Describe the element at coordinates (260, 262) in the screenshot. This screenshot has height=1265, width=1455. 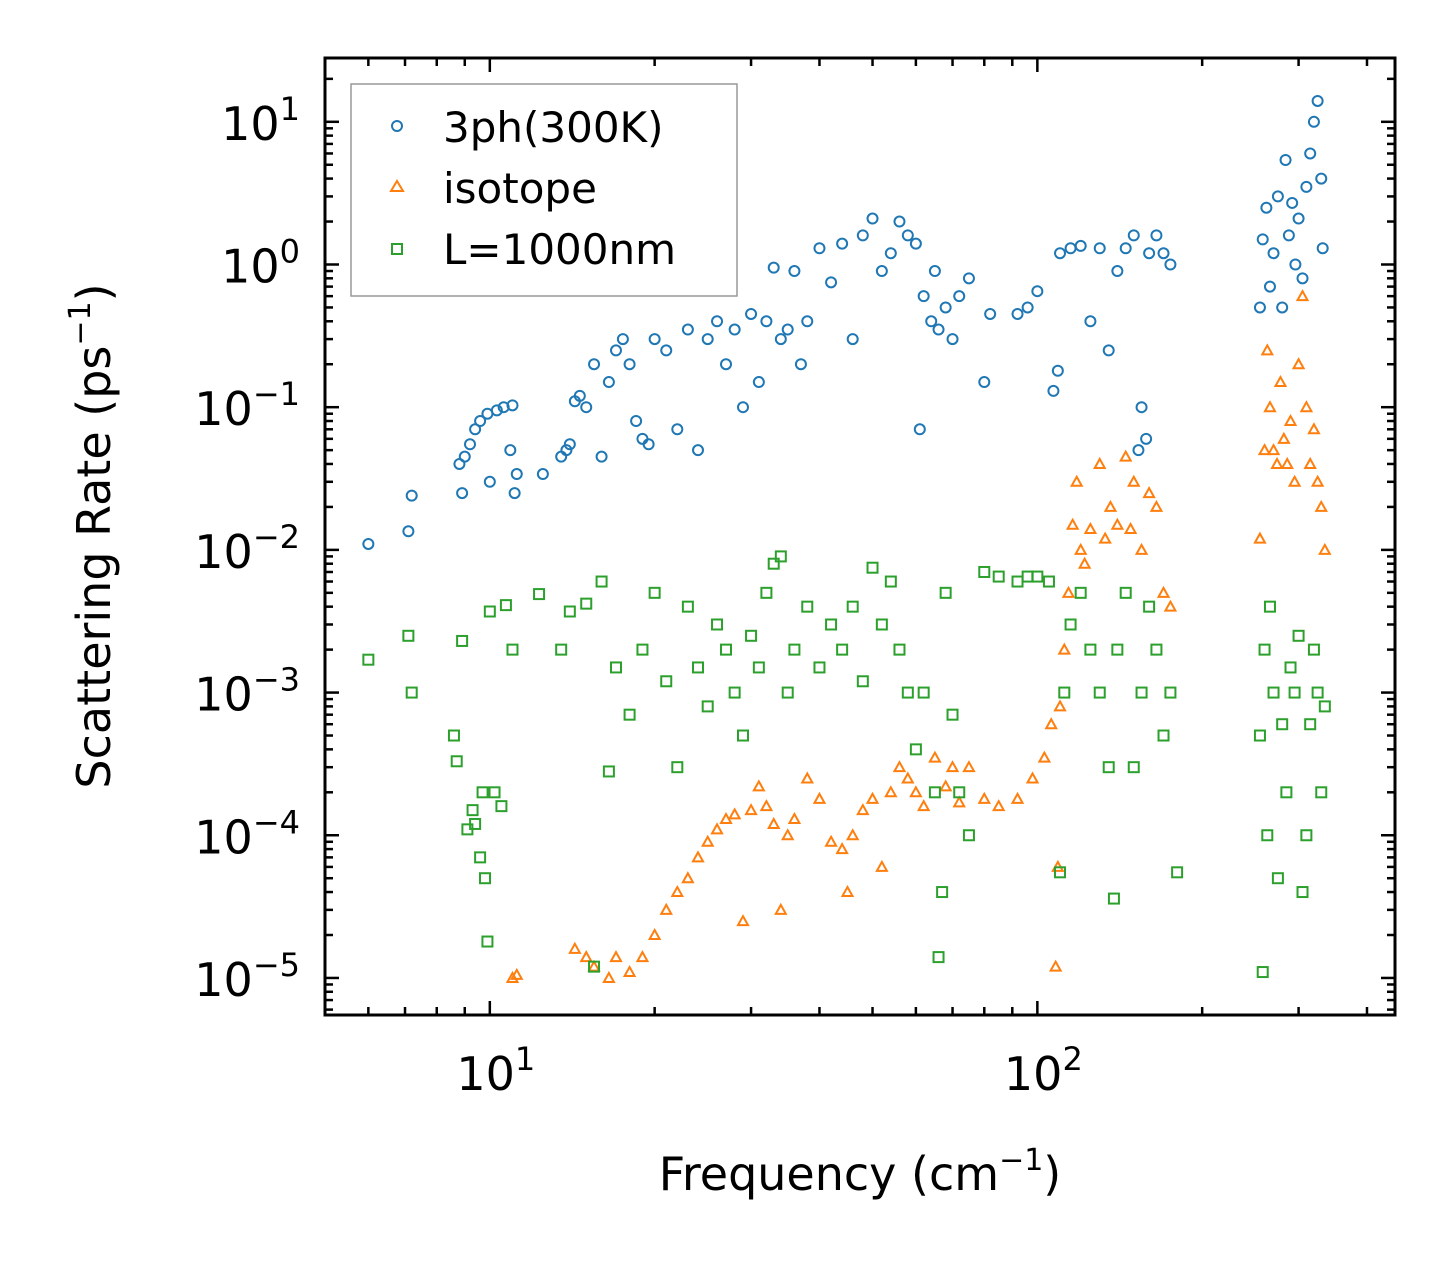
I see `y-tick-label: 10⁰` at that location.